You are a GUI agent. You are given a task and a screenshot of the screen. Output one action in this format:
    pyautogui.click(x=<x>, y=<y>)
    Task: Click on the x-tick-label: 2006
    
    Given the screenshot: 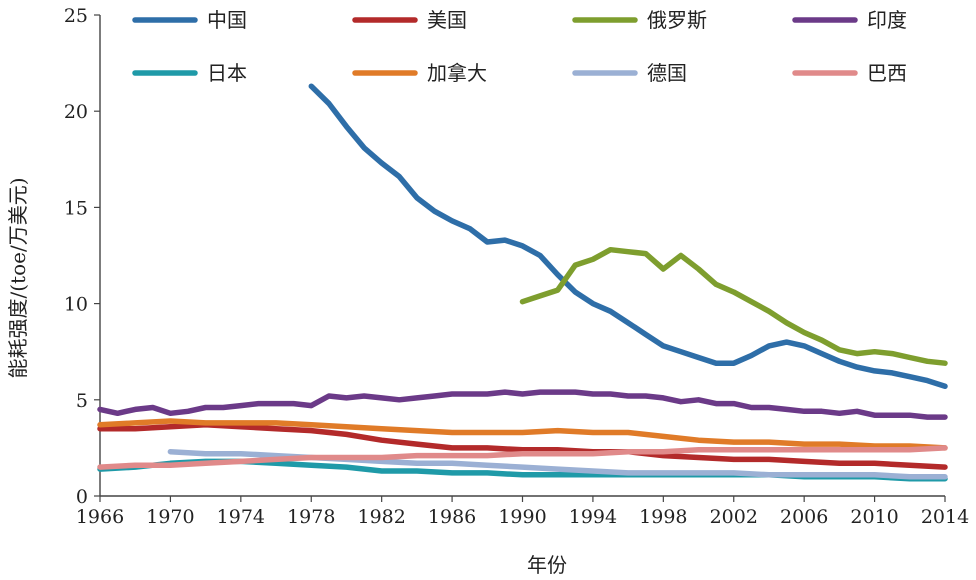 What is the action you would take?
    pyautogui.click(x=804, y=517)
    